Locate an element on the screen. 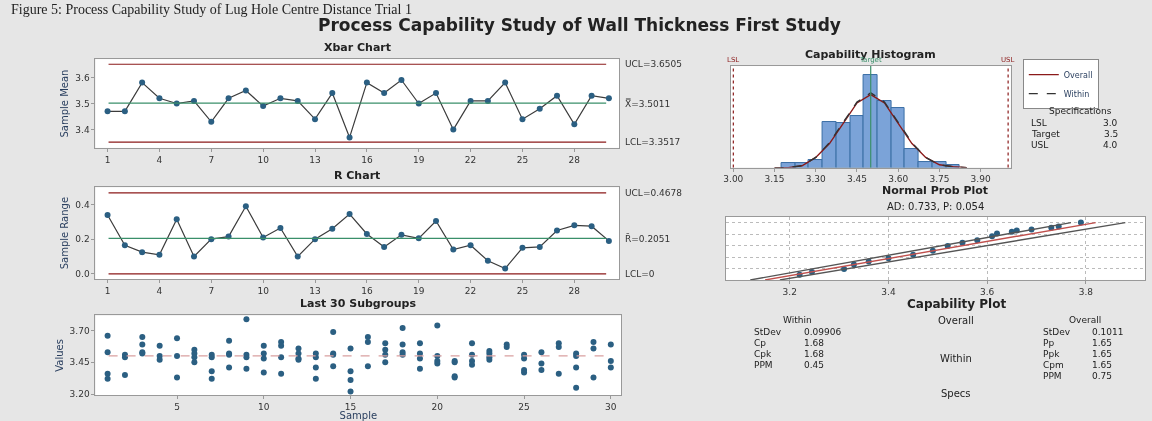  text: Process Capability Study of Wall Thickness First Study is located at coordinates (579, 25).